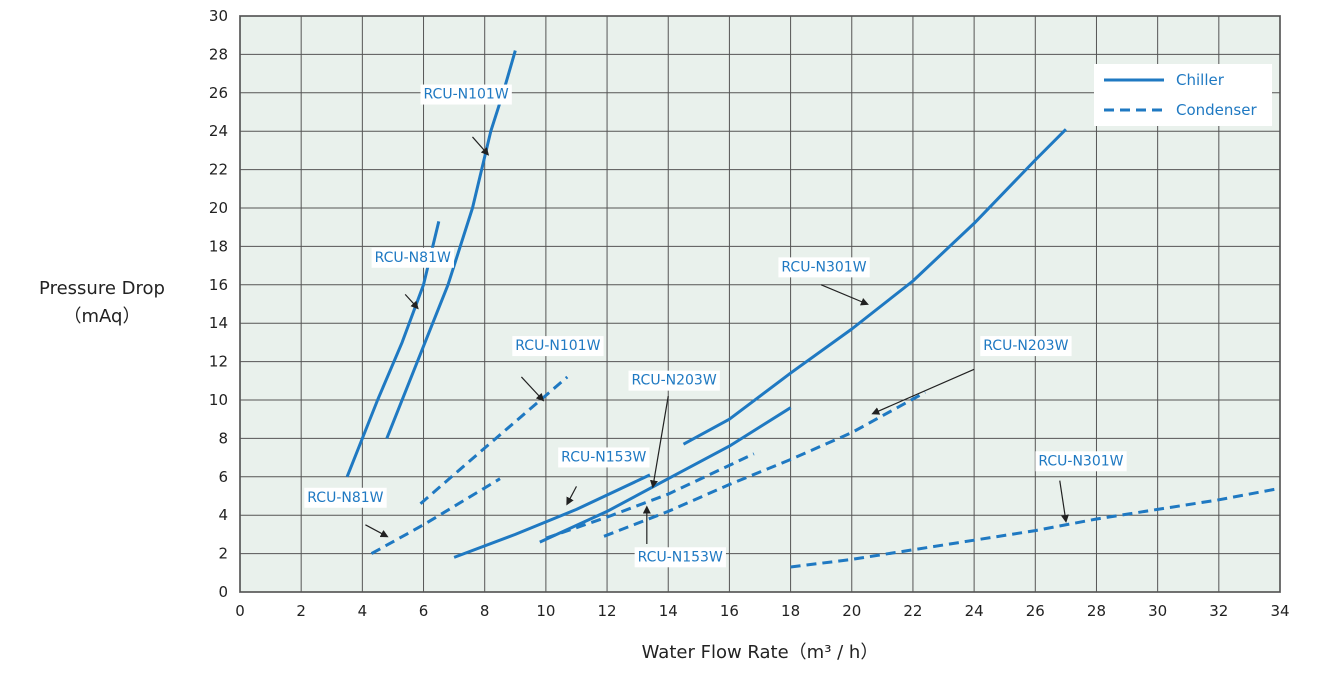  I want to click on x-tick-label: 4, so click(363, 611).